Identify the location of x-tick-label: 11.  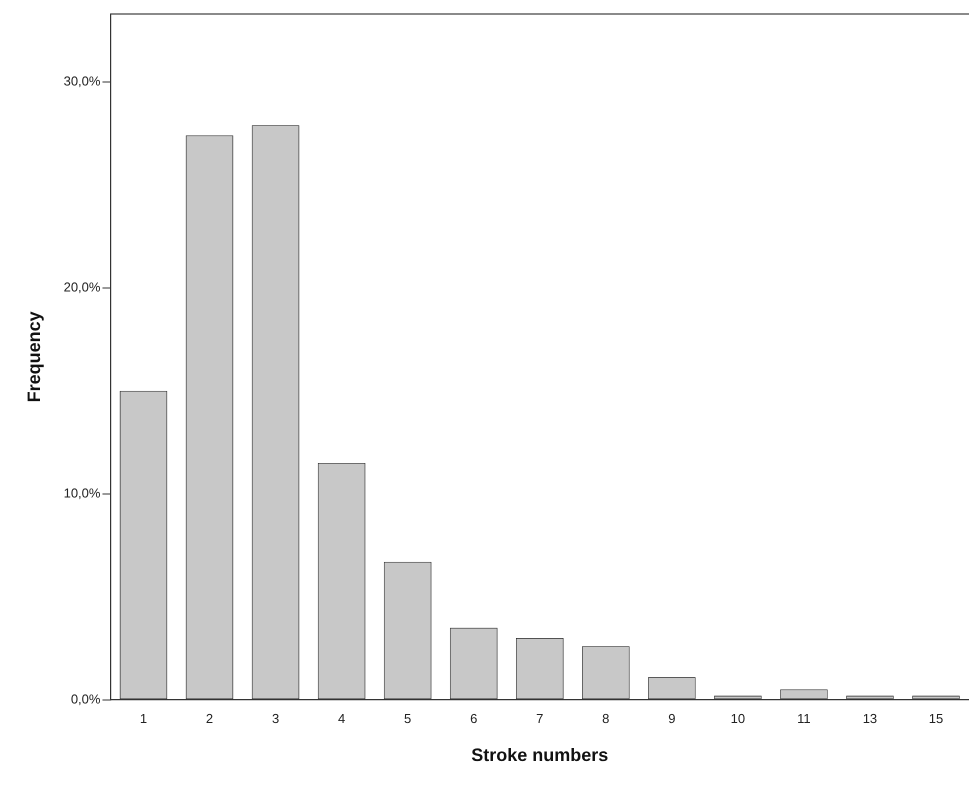
(804, 718).